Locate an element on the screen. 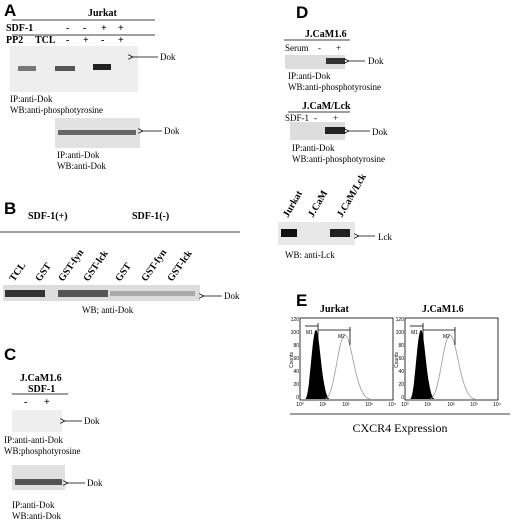 This screenshot has width=520, height=527. blot1-ip: IP:anti-anti-Dok is located at coordinates (33, 440).